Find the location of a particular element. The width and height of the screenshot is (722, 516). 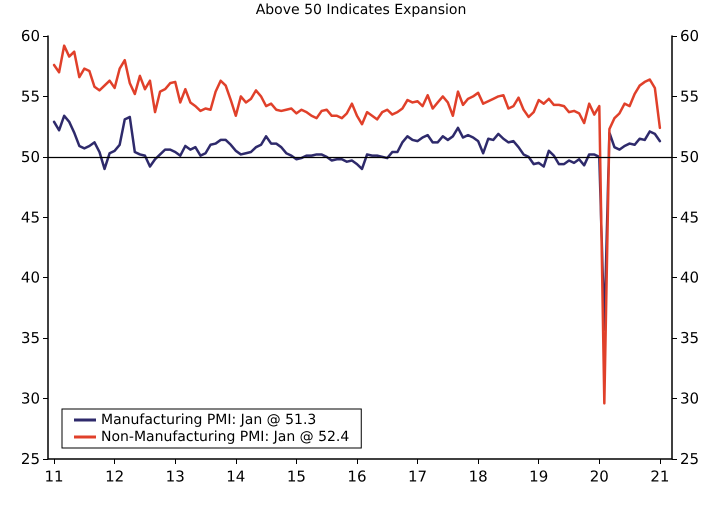

y-tick-label: 35 is located at coordinates (30, 338).